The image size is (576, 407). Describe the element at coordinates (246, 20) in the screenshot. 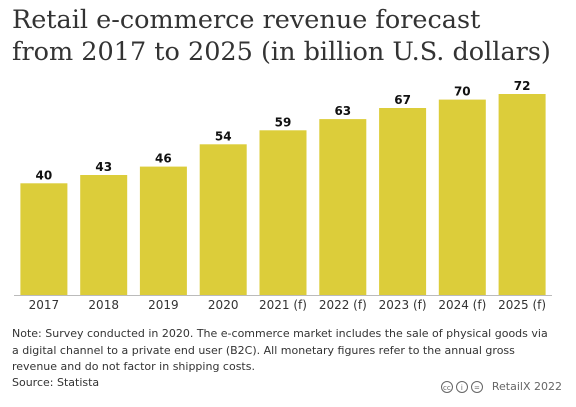

I see `chart-title-line-1: Retail e-commerce revenue forecast` at that location.